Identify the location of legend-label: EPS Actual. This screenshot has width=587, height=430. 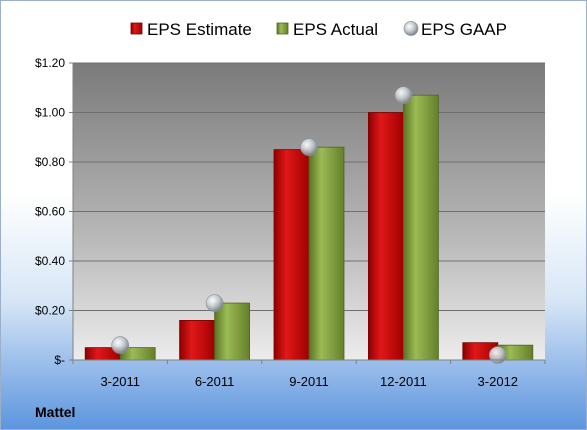
(335, 29).